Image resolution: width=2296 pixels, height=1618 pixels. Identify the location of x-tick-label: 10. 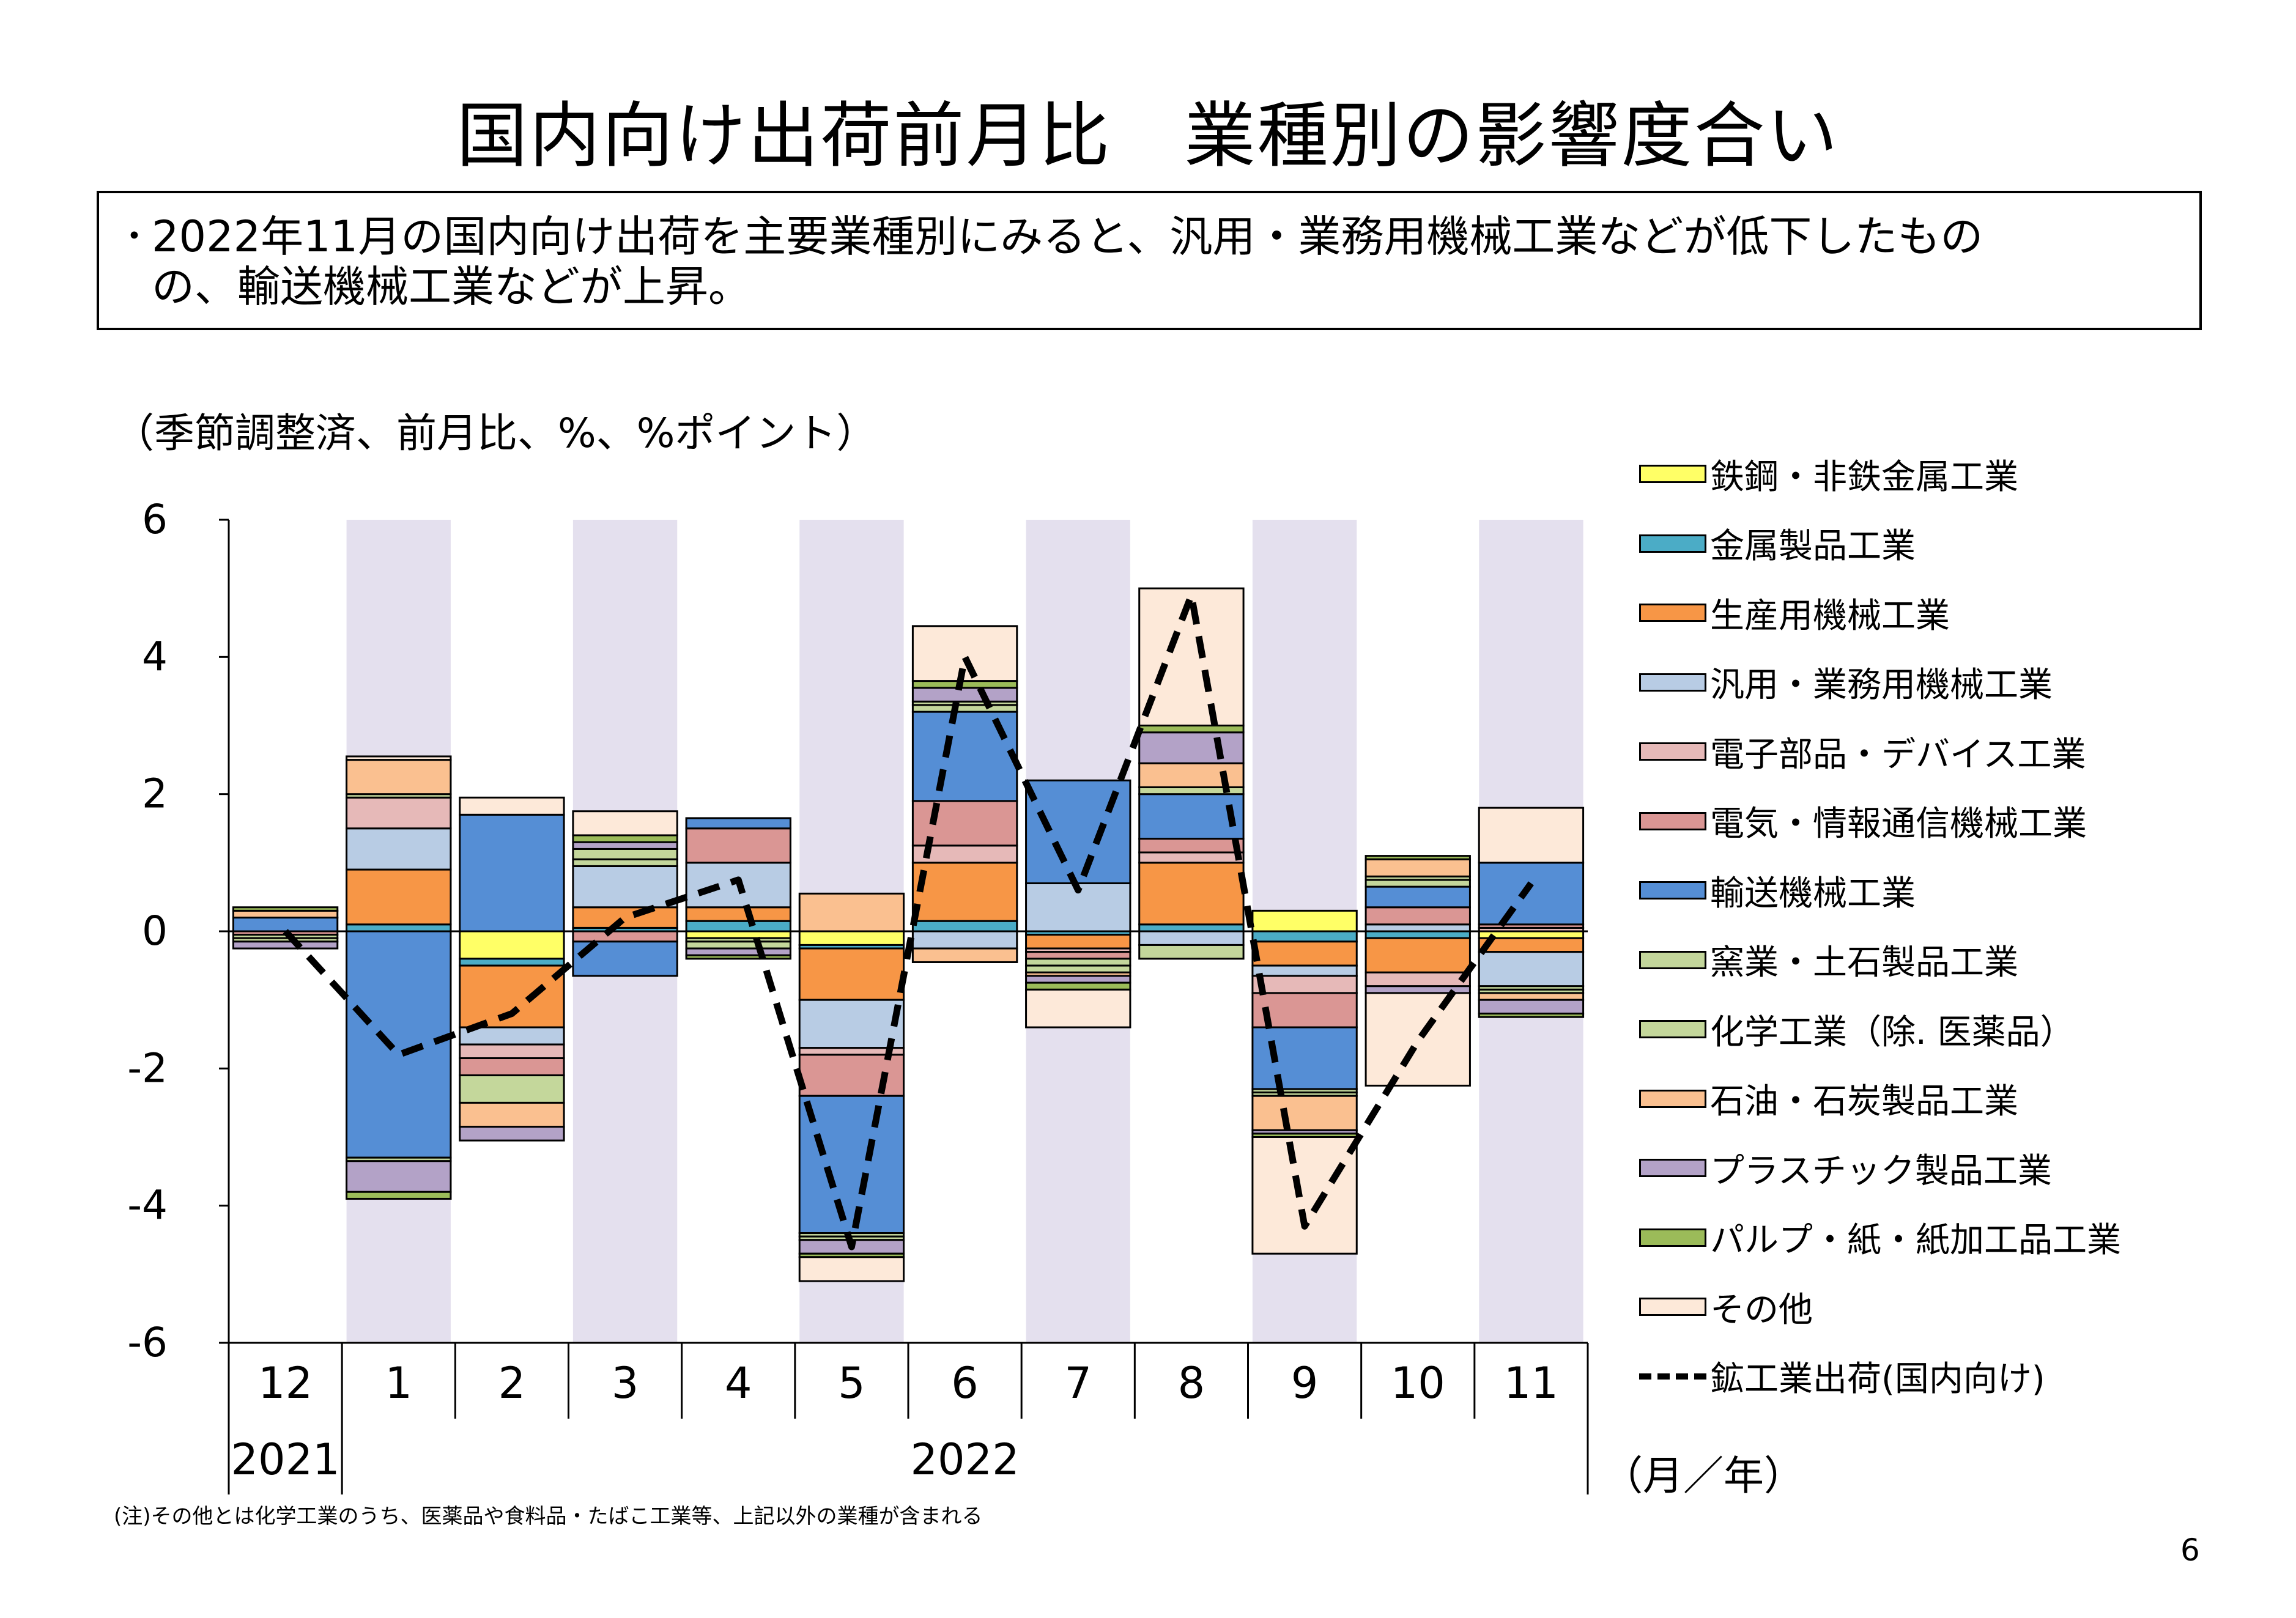
(1418, 1383).